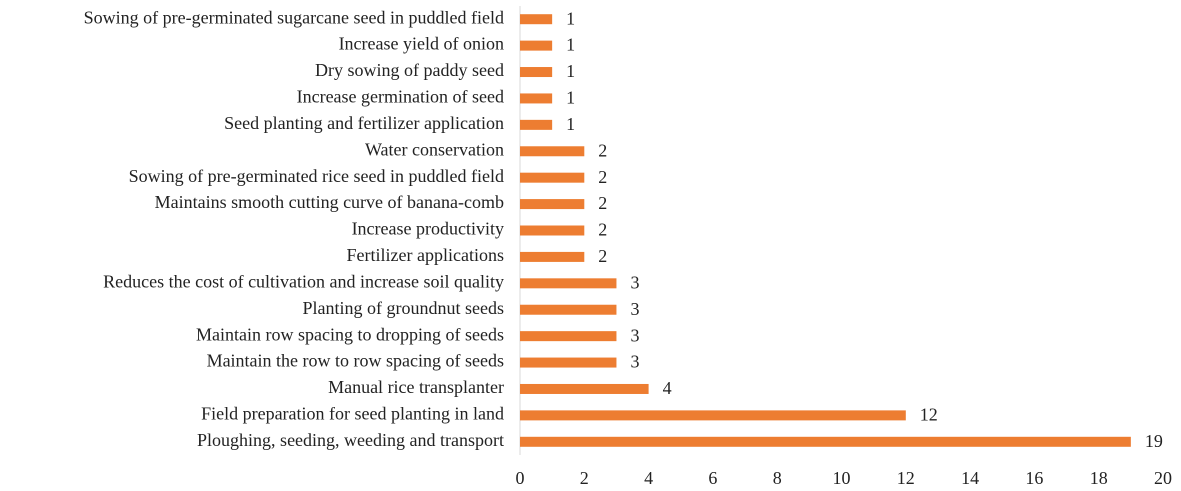  Describe the element at coordinates (970, 478) in the screenshot. I see `x-tick-label: 14` at that location.